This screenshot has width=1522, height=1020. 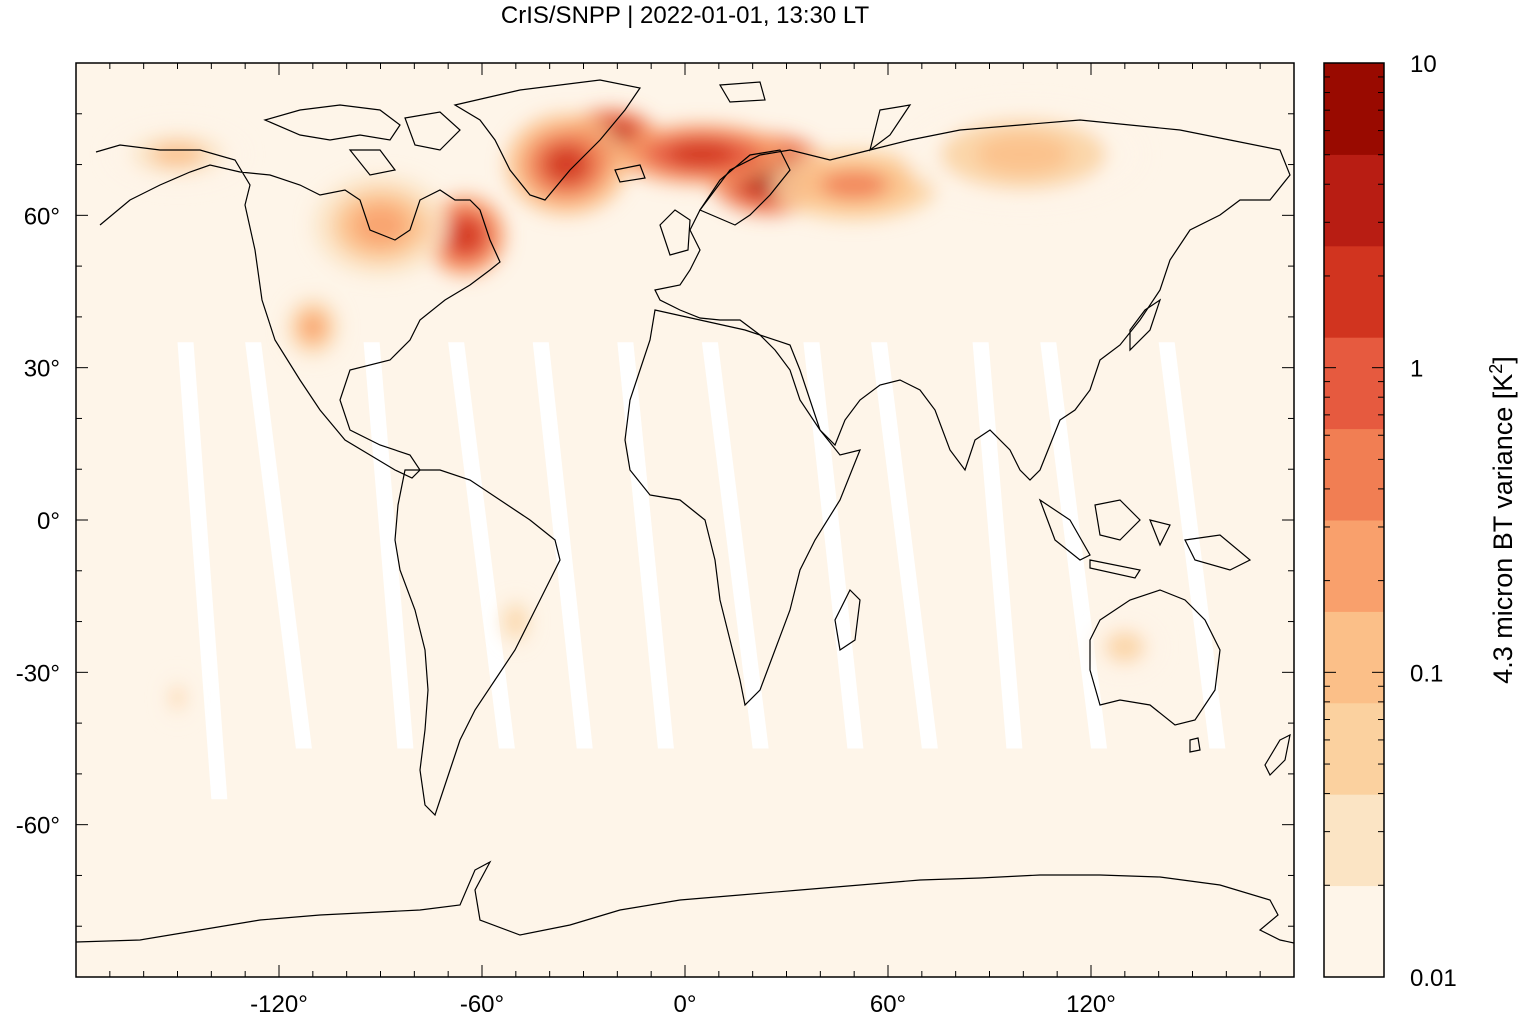 I want to click on coastline-se-asia-islands, so click(x=1145, y=538).